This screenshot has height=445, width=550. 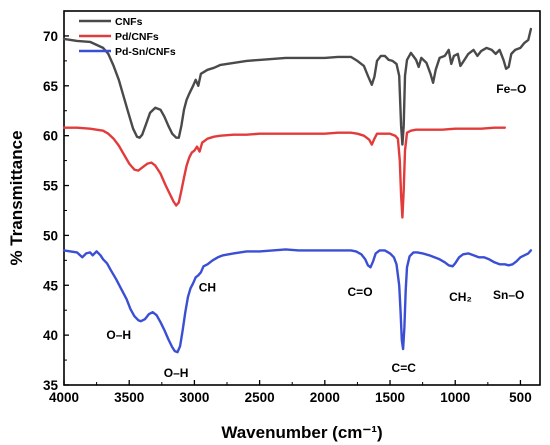 What do you see at coordinates (50, 36) in the screenshot?
I see `y-tick-label: 70` at bounding box center [50, 36].